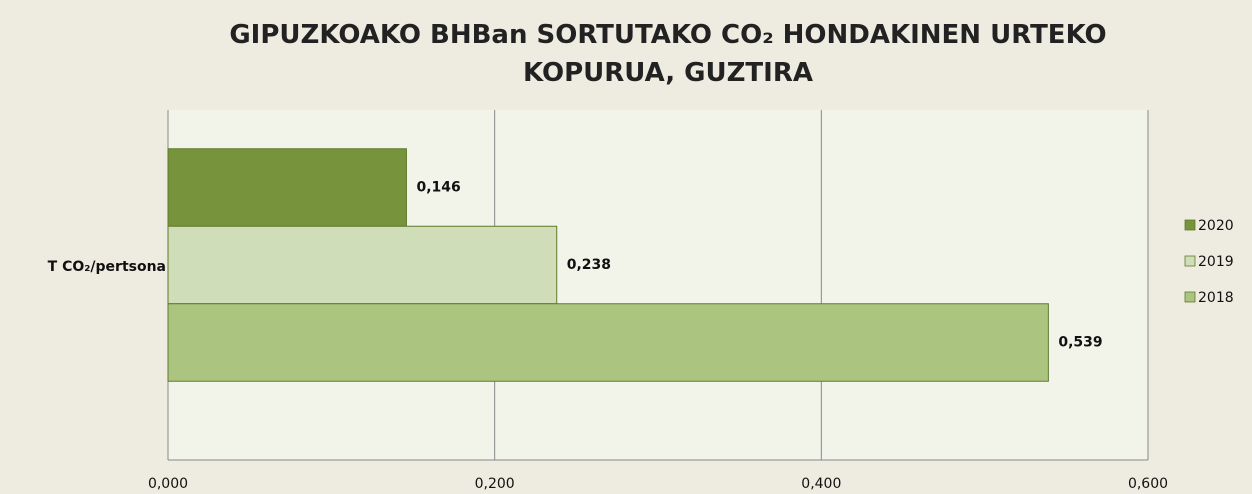 This screenshot has height=494, width=1252. Describe the element at coordinates (168, 484) in the screenshot. I see `x-tick-label: 0,000` at that location.